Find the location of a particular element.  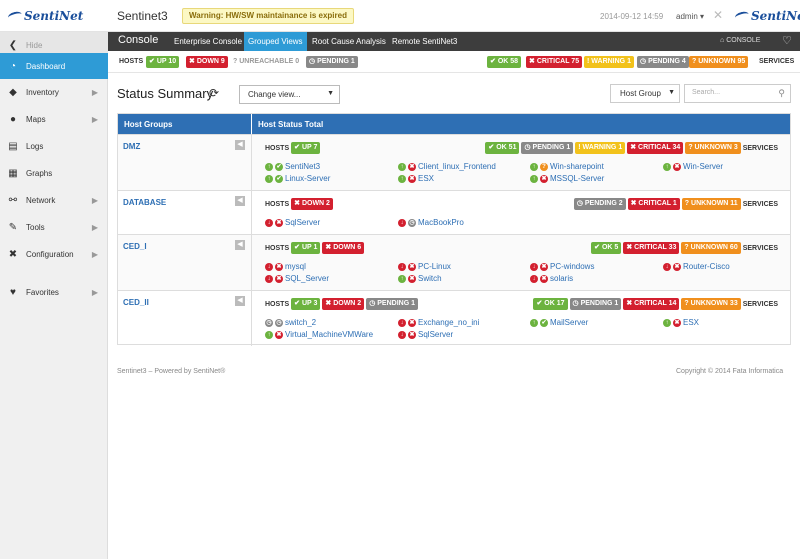

hosts-down-badge: ✖ DOWN 9 is located at coordinates (207, 62).